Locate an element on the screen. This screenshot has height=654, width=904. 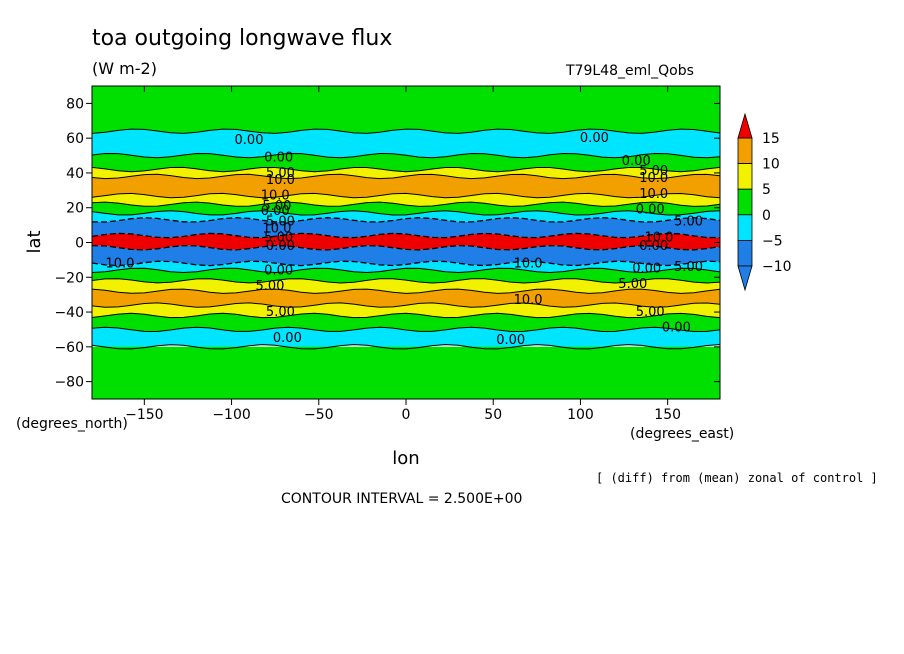
colorbar-tick-label: 15 is located at coordinates (771, 139).